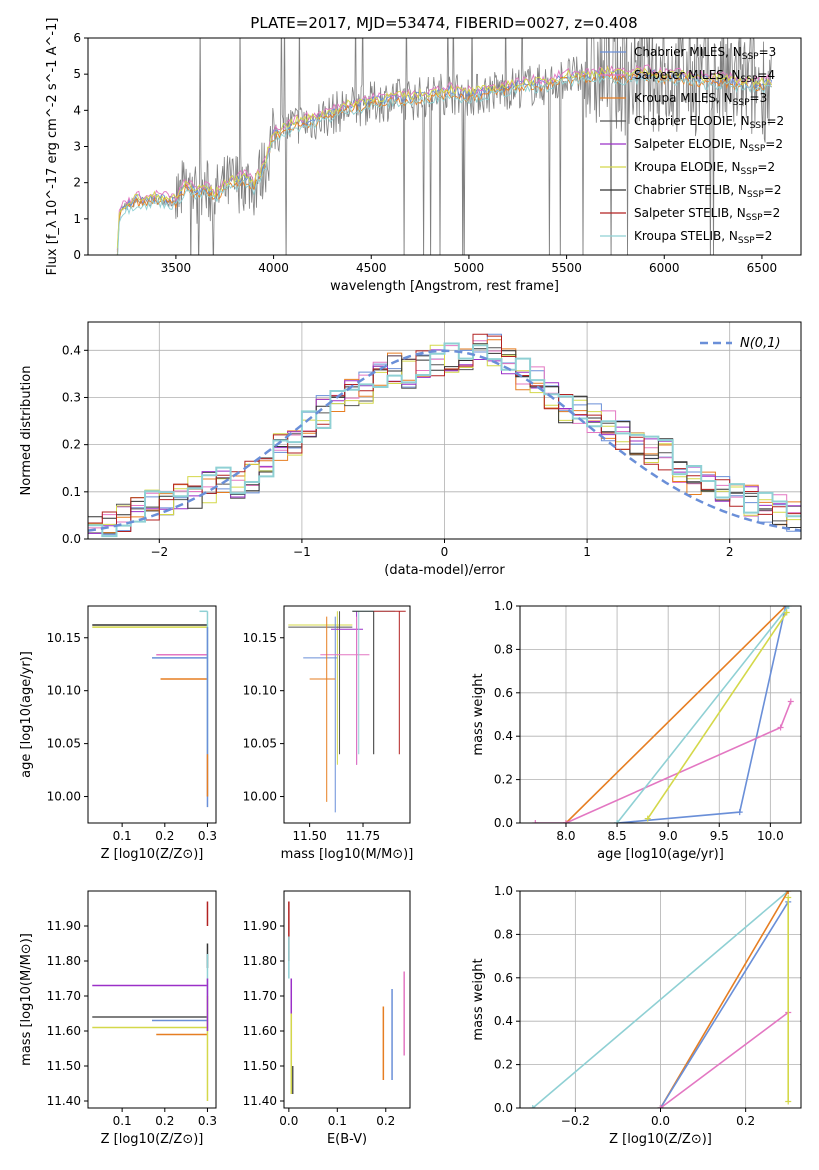 This screenshot has height=1170, width=819. I want to click on gaussian-curve, so click(444, 440).